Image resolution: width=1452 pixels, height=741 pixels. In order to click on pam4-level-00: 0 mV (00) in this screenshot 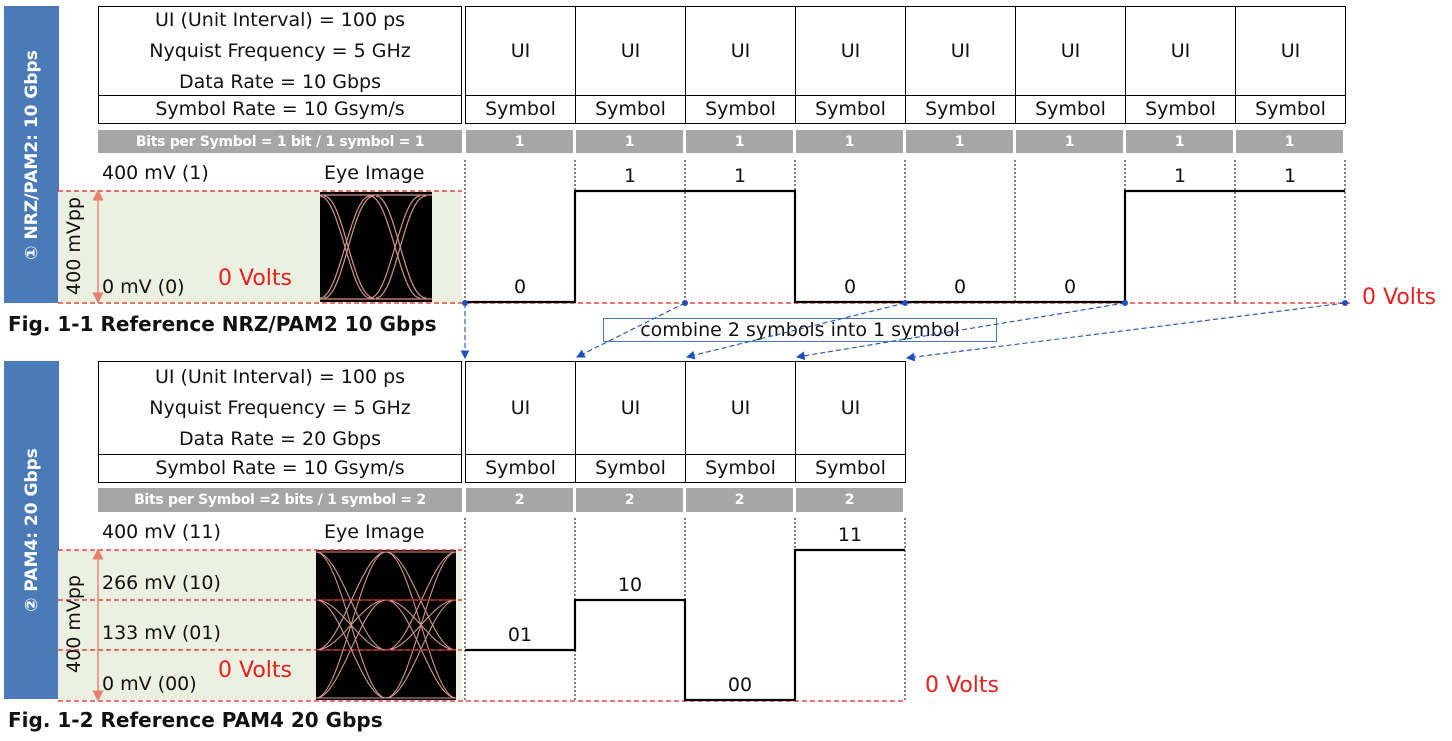, I will do `click(149, 684)`.